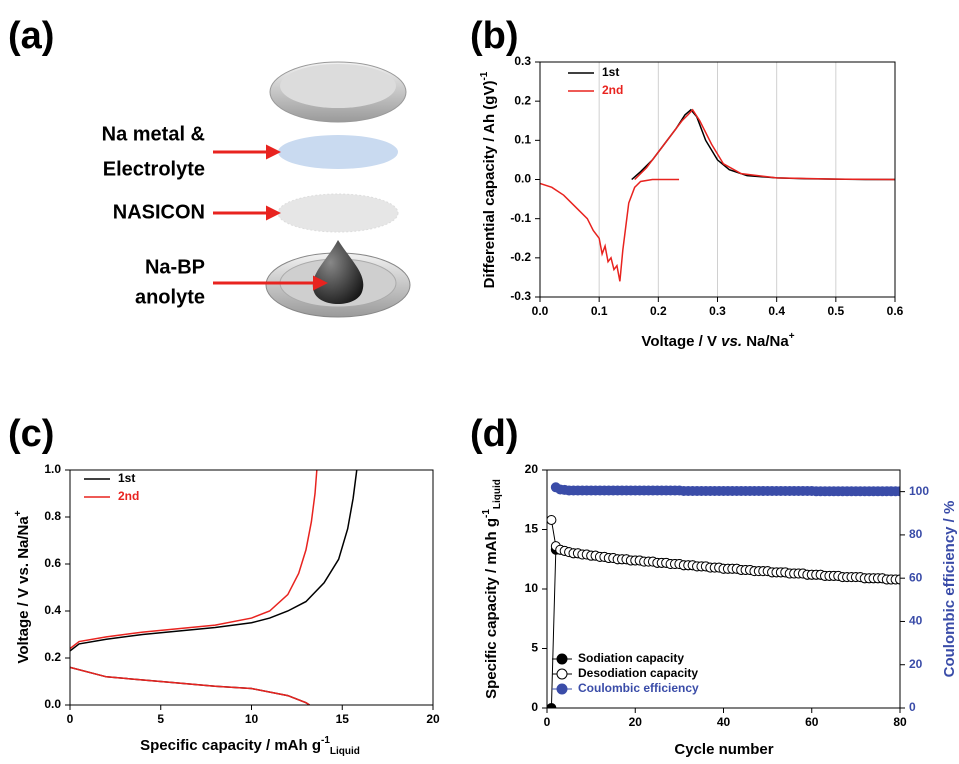  Describe the element at coordinates (631, 658) in the screenshot. I see `legend-label: Sodiation capacity` at that location.